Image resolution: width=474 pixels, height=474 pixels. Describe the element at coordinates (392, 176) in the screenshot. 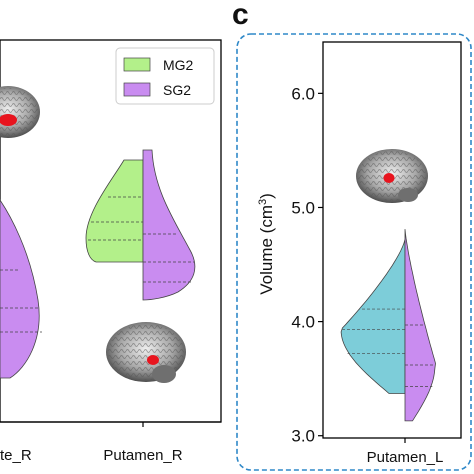

I see `brain-slice-image-putamen-l` at that location.